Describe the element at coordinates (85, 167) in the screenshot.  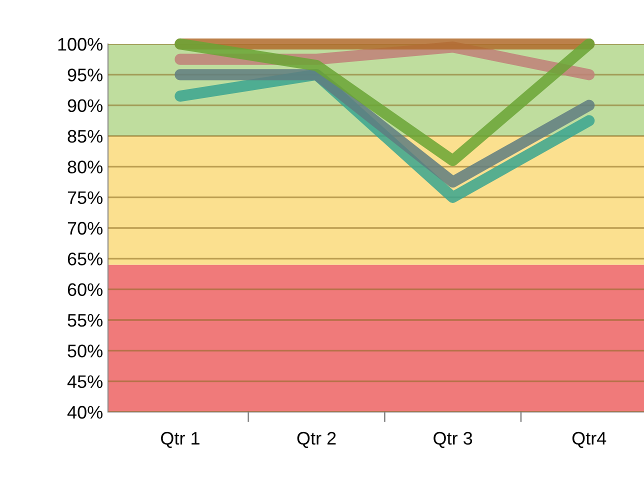
I see `y-tick-label: 80%` at that location.